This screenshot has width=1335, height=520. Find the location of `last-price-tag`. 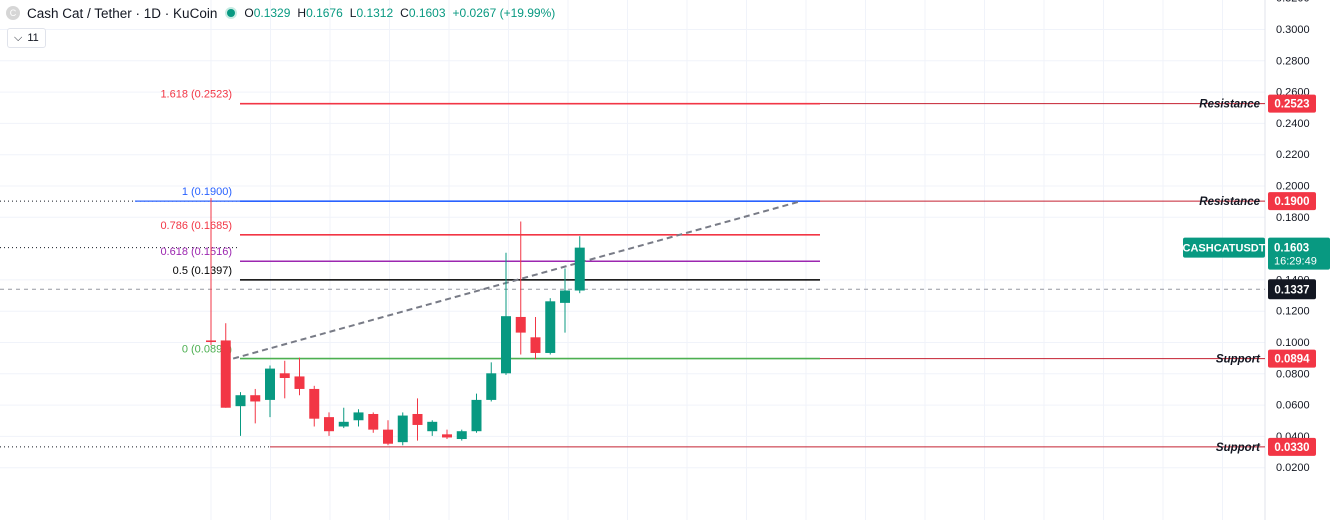

last-price-tag is located at coordinates (1299, 253).